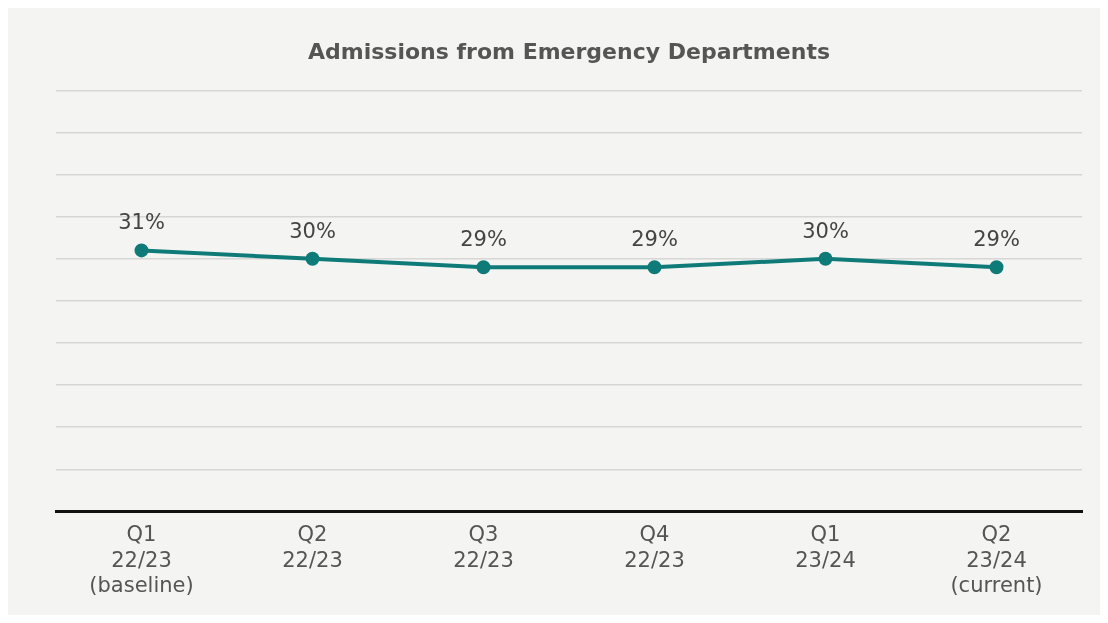 The image size is (1108, 623). What do you see at coordinates (996, 559) in the screenshot?
I see `x-tick-label: Q2 23/24 (current)` at bounding box center [996, 559].